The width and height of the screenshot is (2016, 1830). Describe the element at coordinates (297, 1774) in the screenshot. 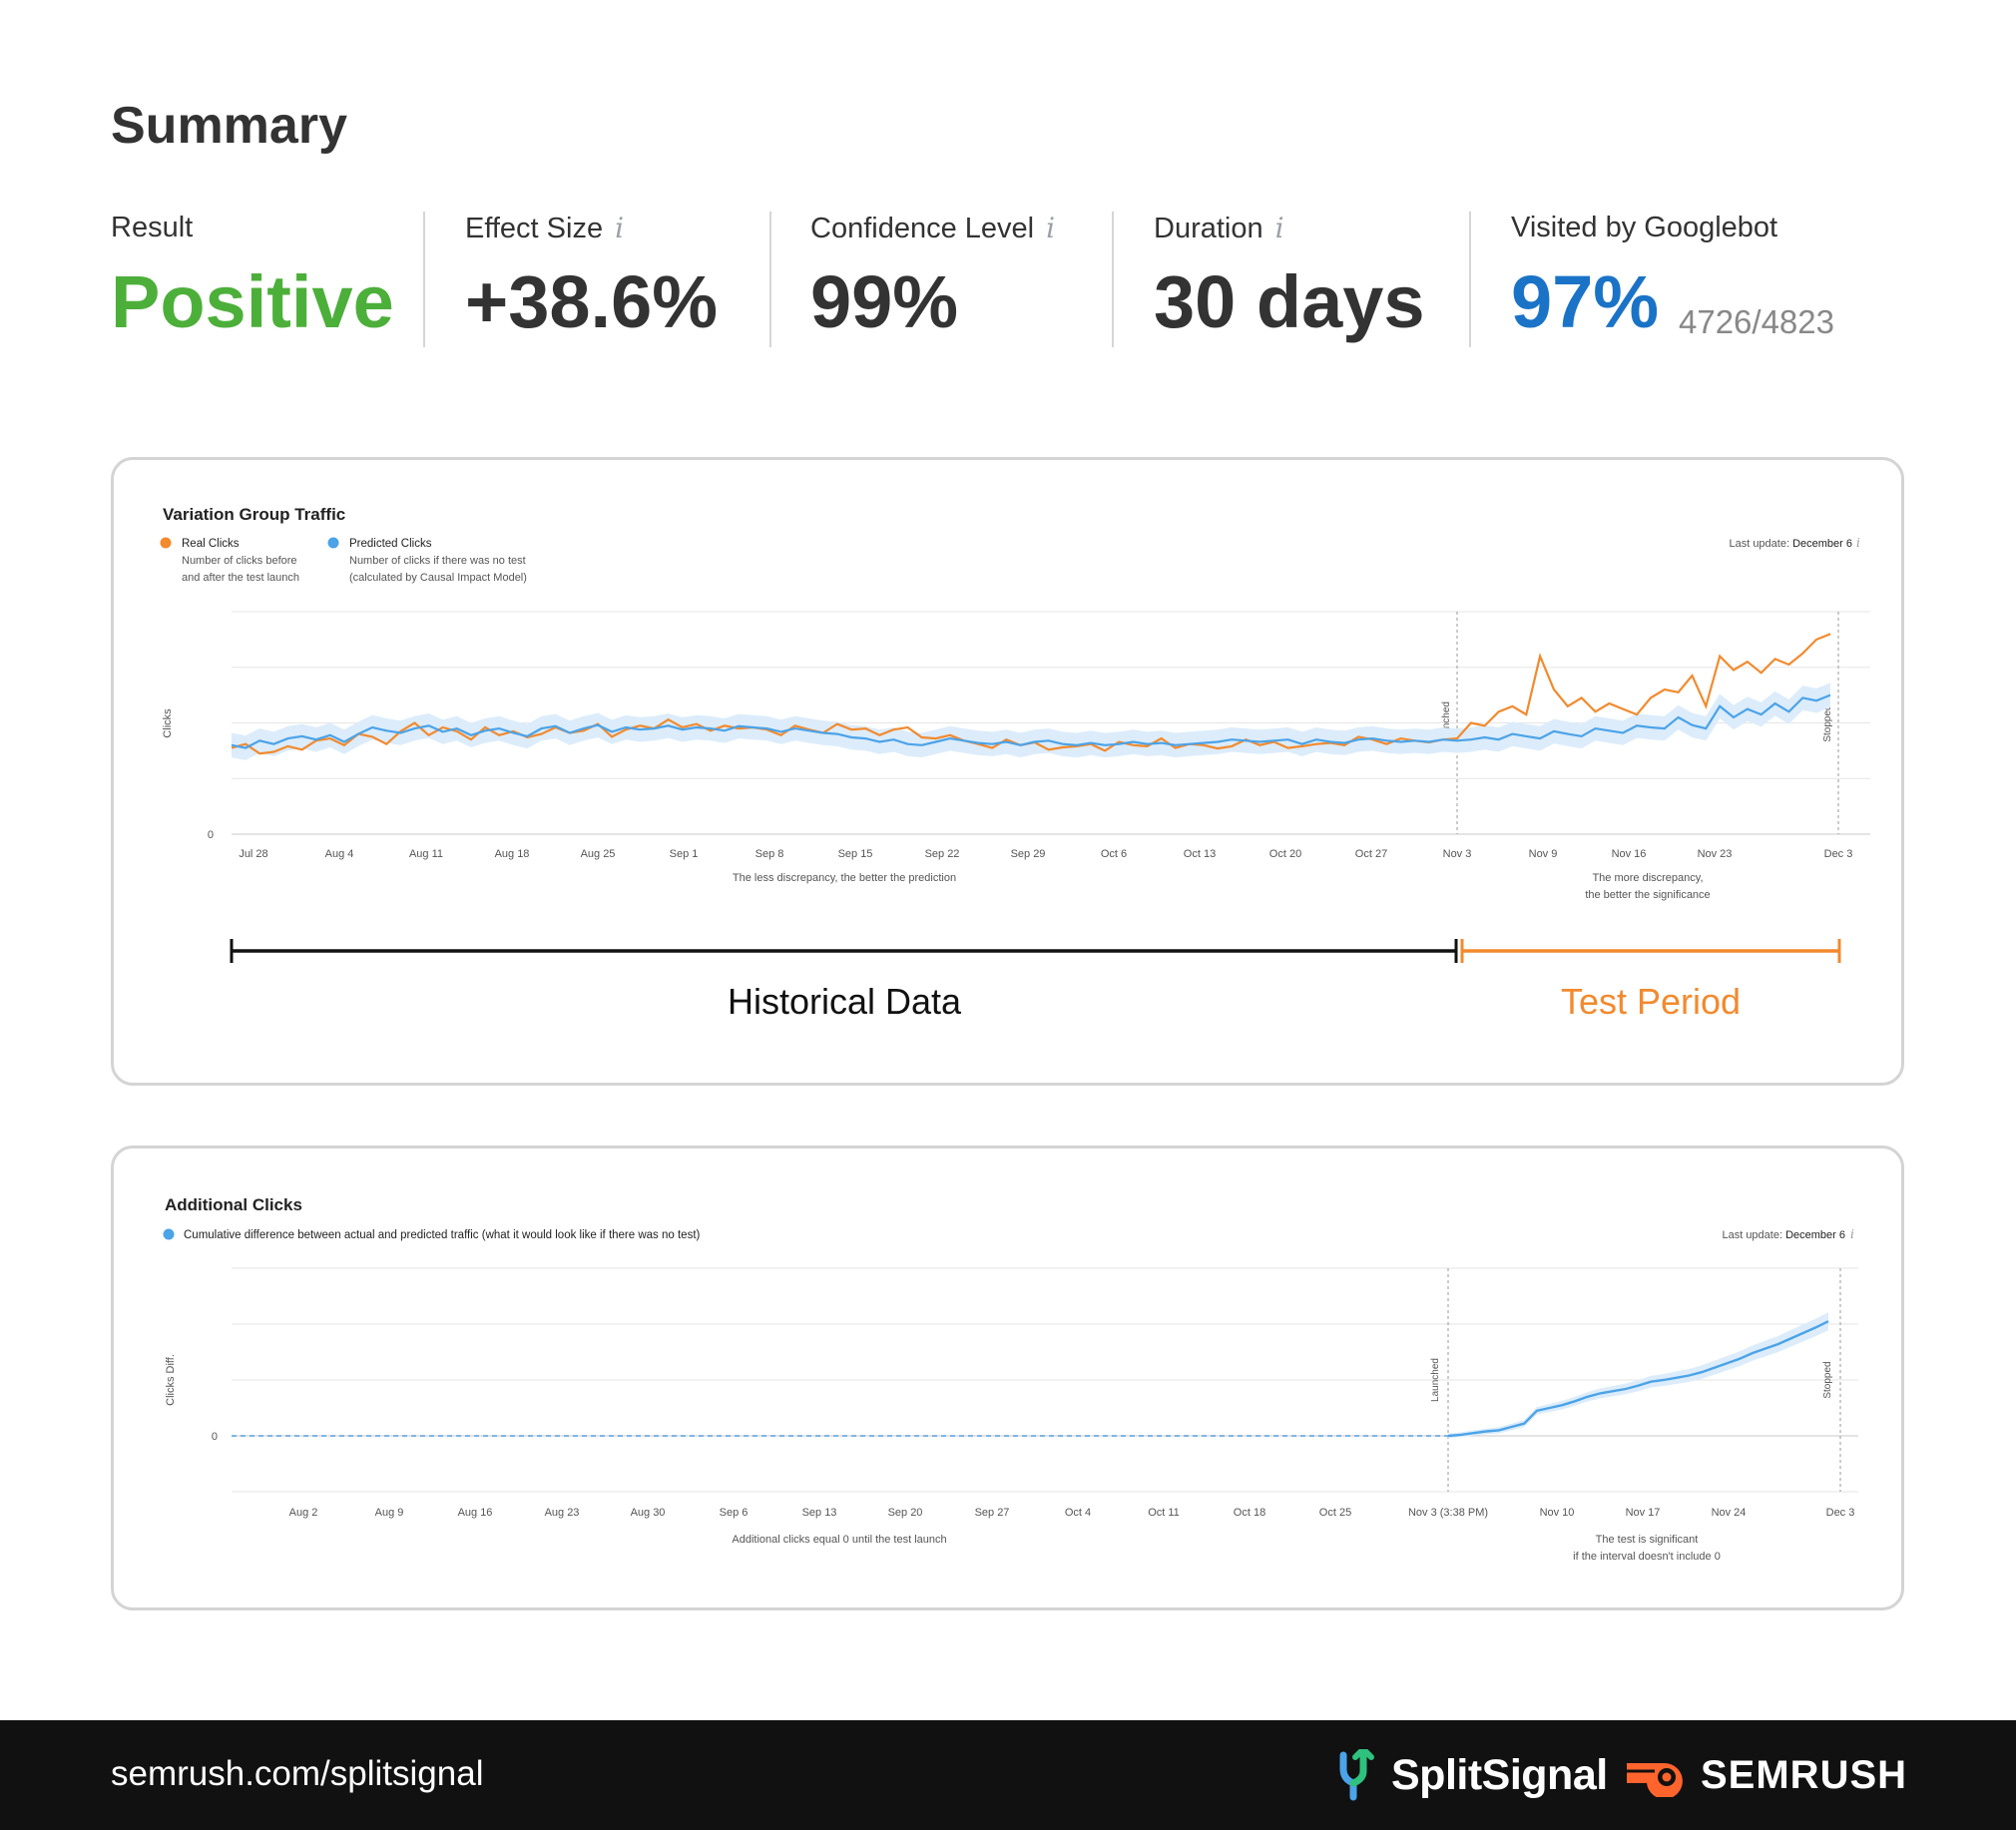

I see `footer-url: semrush.com/splitsignal` at that location.